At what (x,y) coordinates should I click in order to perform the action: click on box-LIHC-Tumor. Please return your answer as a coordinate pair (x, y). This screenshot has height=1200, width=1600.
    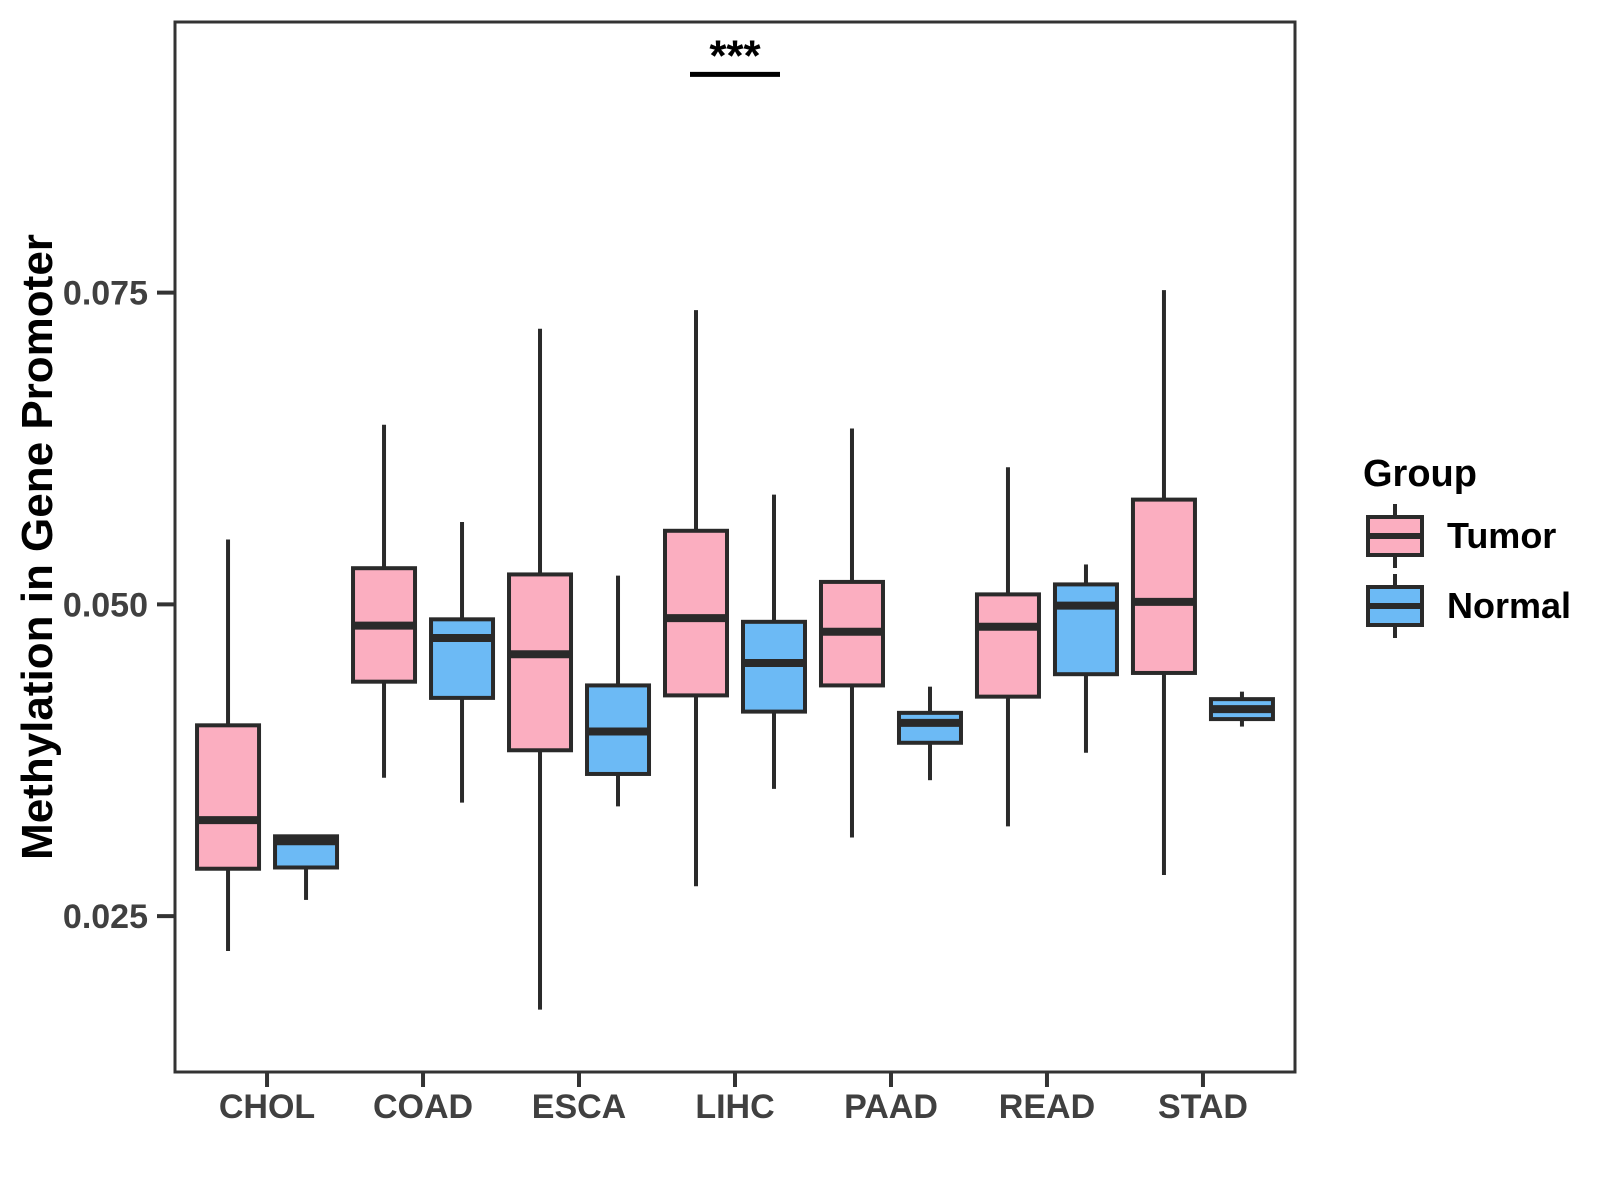
    Looking at the image, I should click on (696, 598).